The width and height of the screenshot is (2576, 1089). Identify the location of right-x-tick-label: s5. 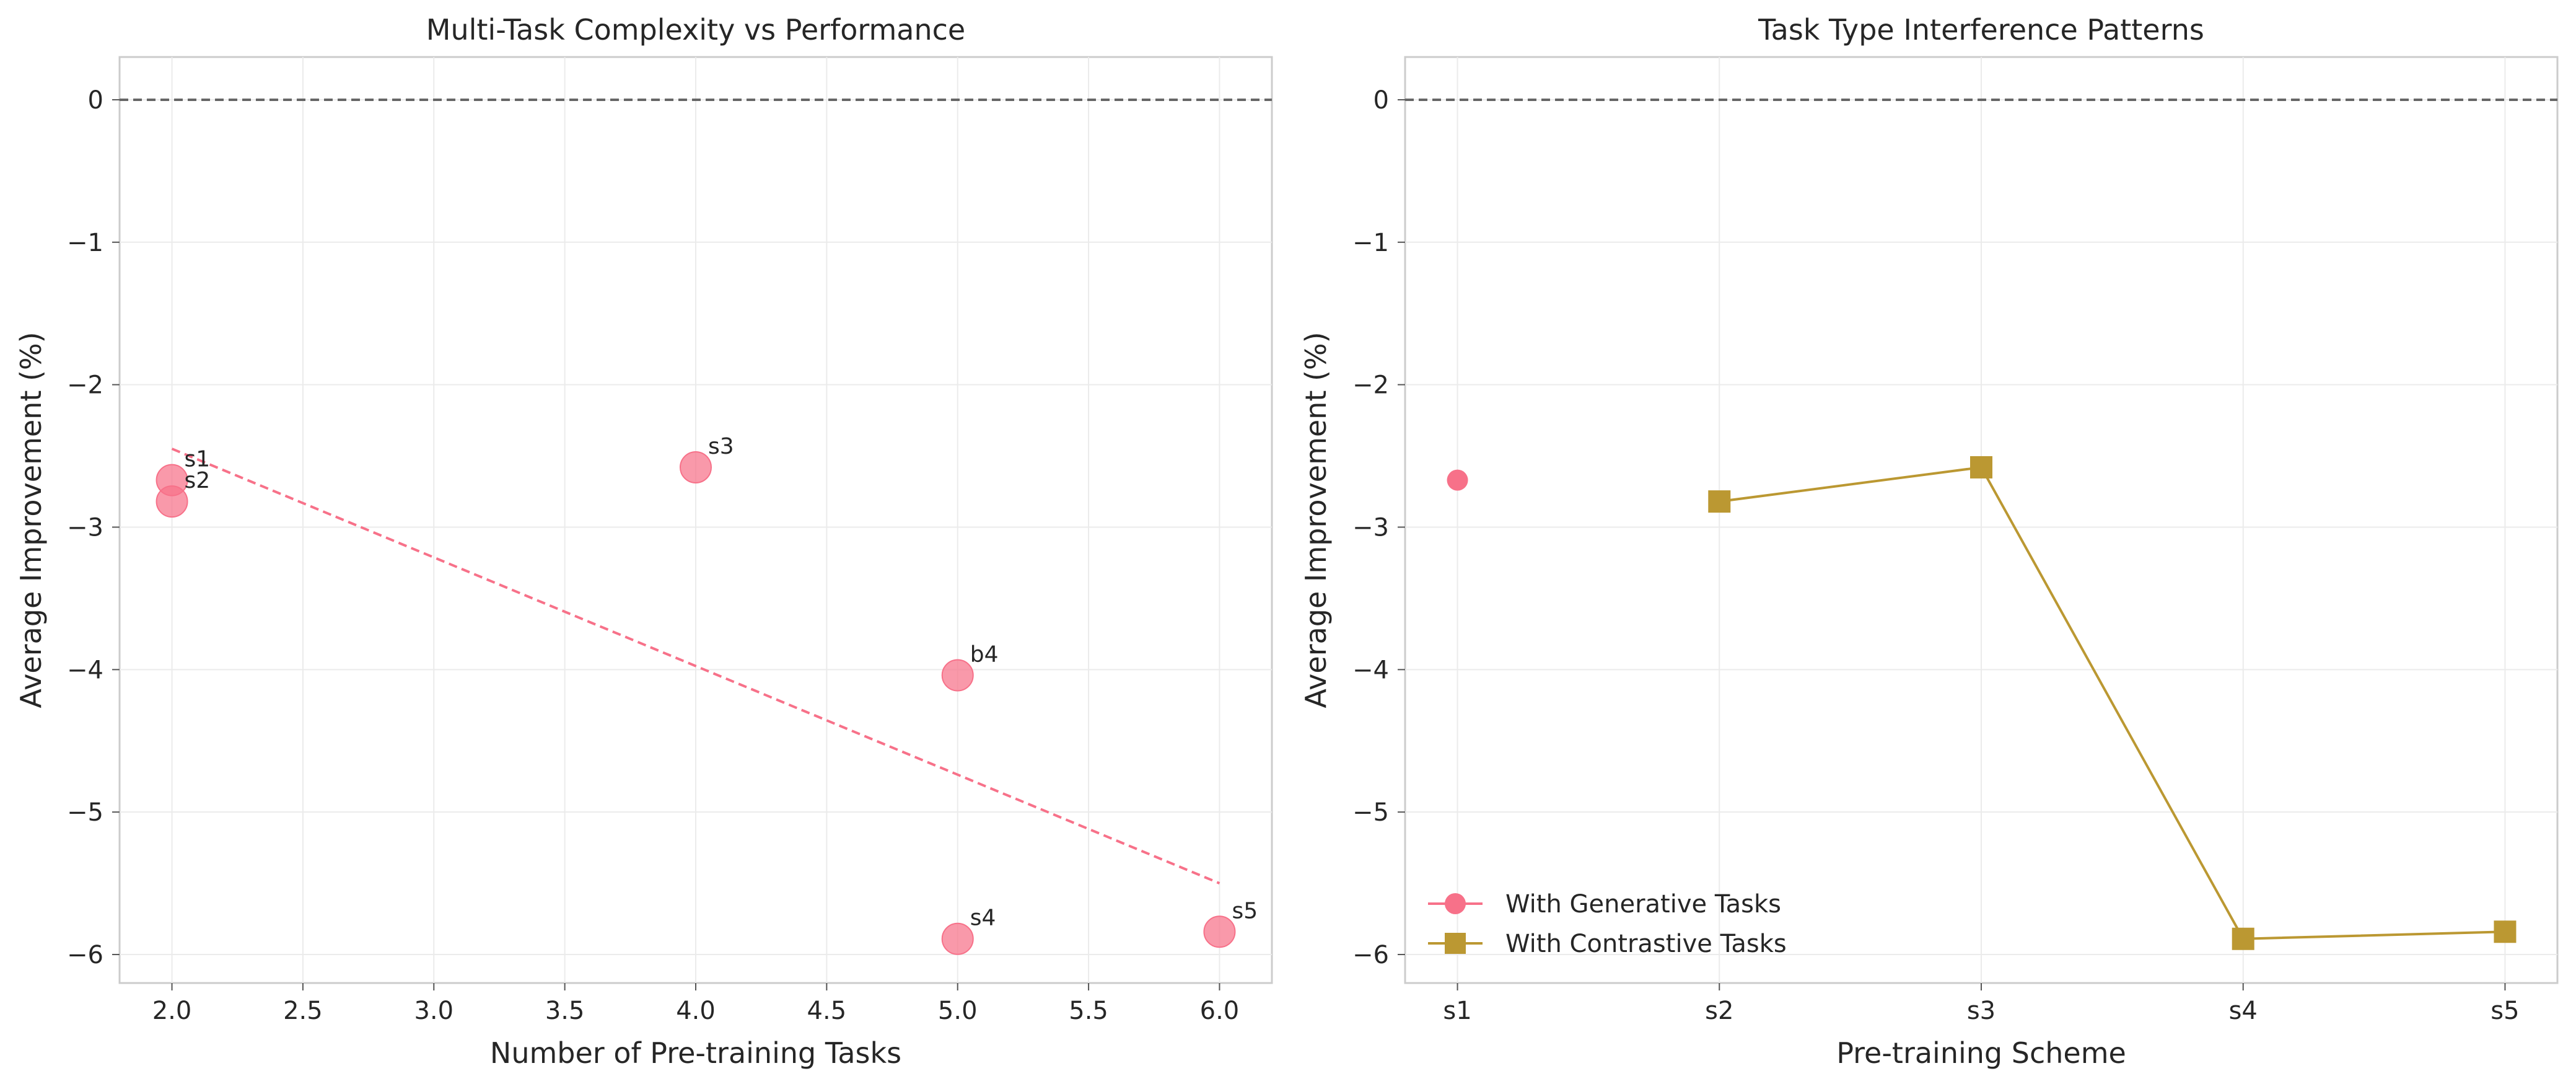
(2505, 1011).